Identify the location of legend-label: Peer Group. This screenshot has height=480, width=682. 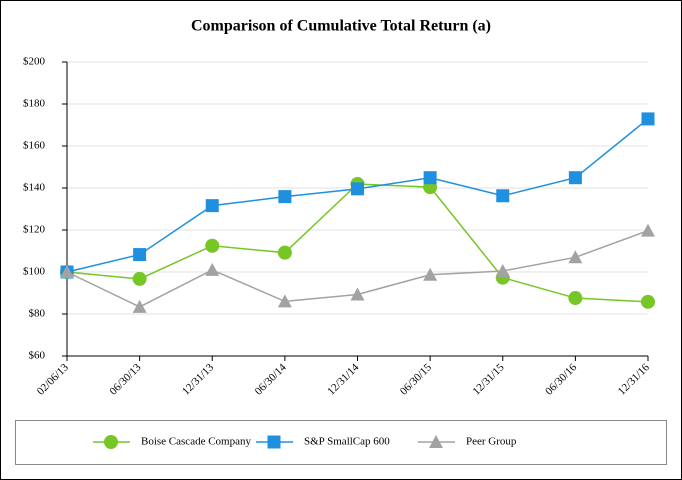
(491, 442).